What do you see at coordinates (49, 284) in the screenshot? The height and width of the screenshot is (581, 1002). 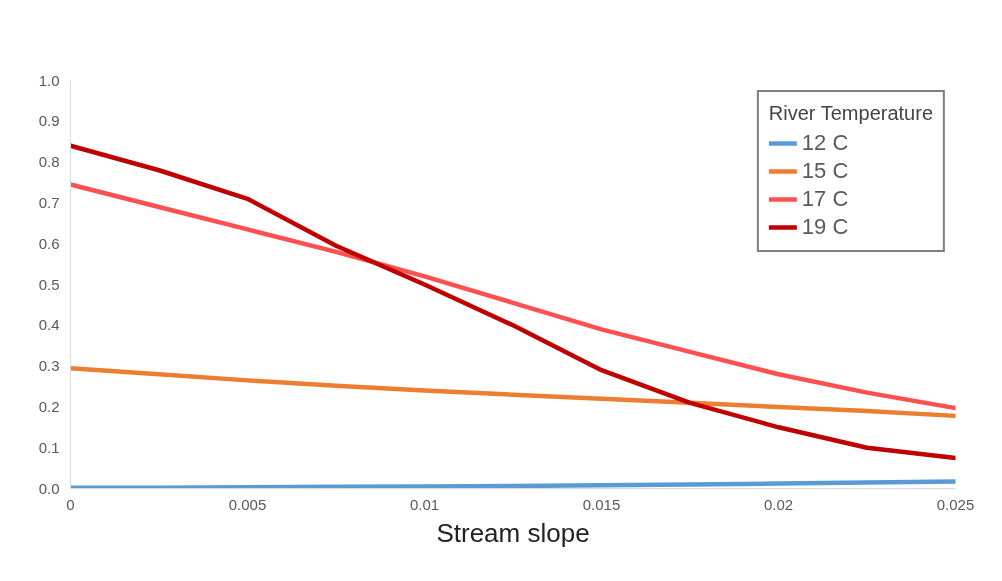 I see `y-tick-label: 0.5` at bounding box center [49, 284].